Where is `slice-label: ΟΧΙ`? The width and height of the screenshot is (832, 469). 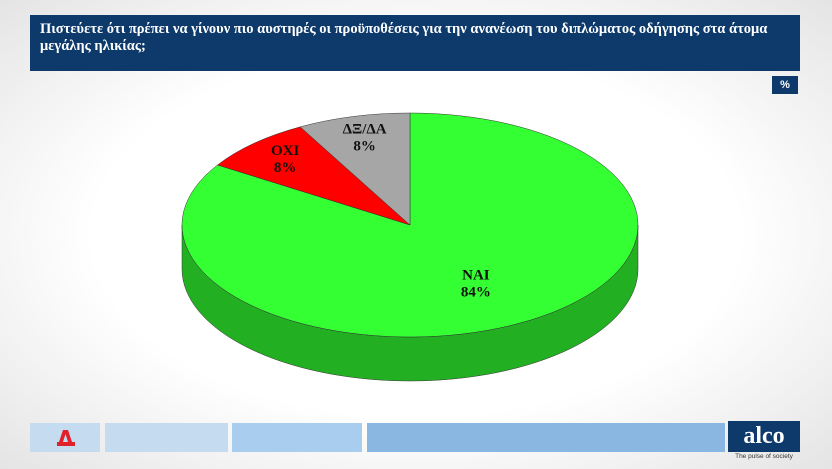 slice-label: ΟΧΙ is located at coordinates (285, 151).